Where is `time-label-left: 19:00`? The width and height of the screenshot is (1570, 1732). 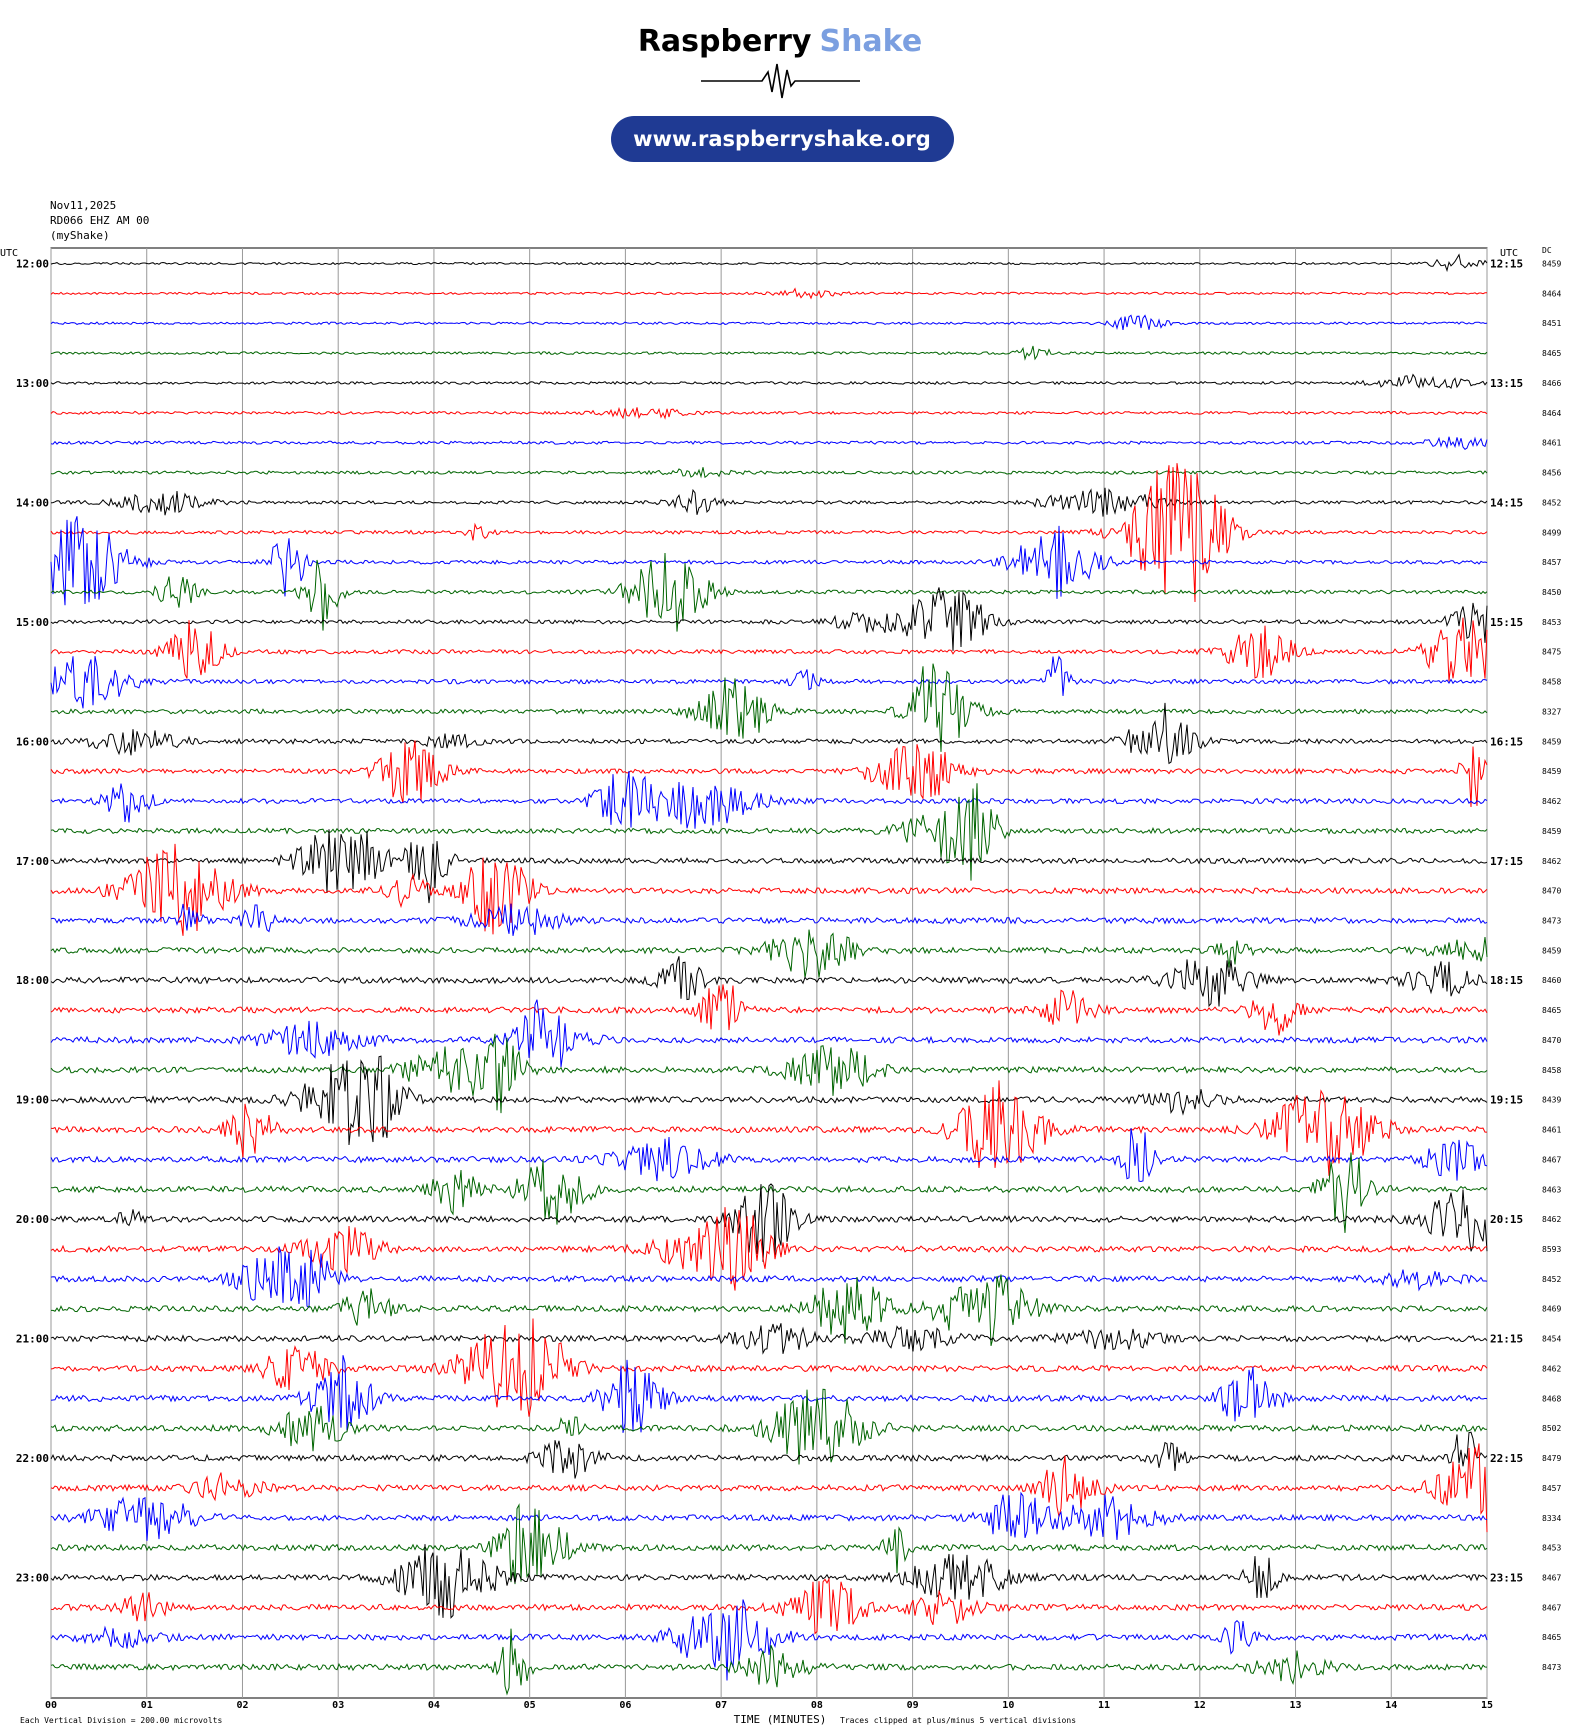
time-label-left: 19:00 is located at coordinates (32, 1100).